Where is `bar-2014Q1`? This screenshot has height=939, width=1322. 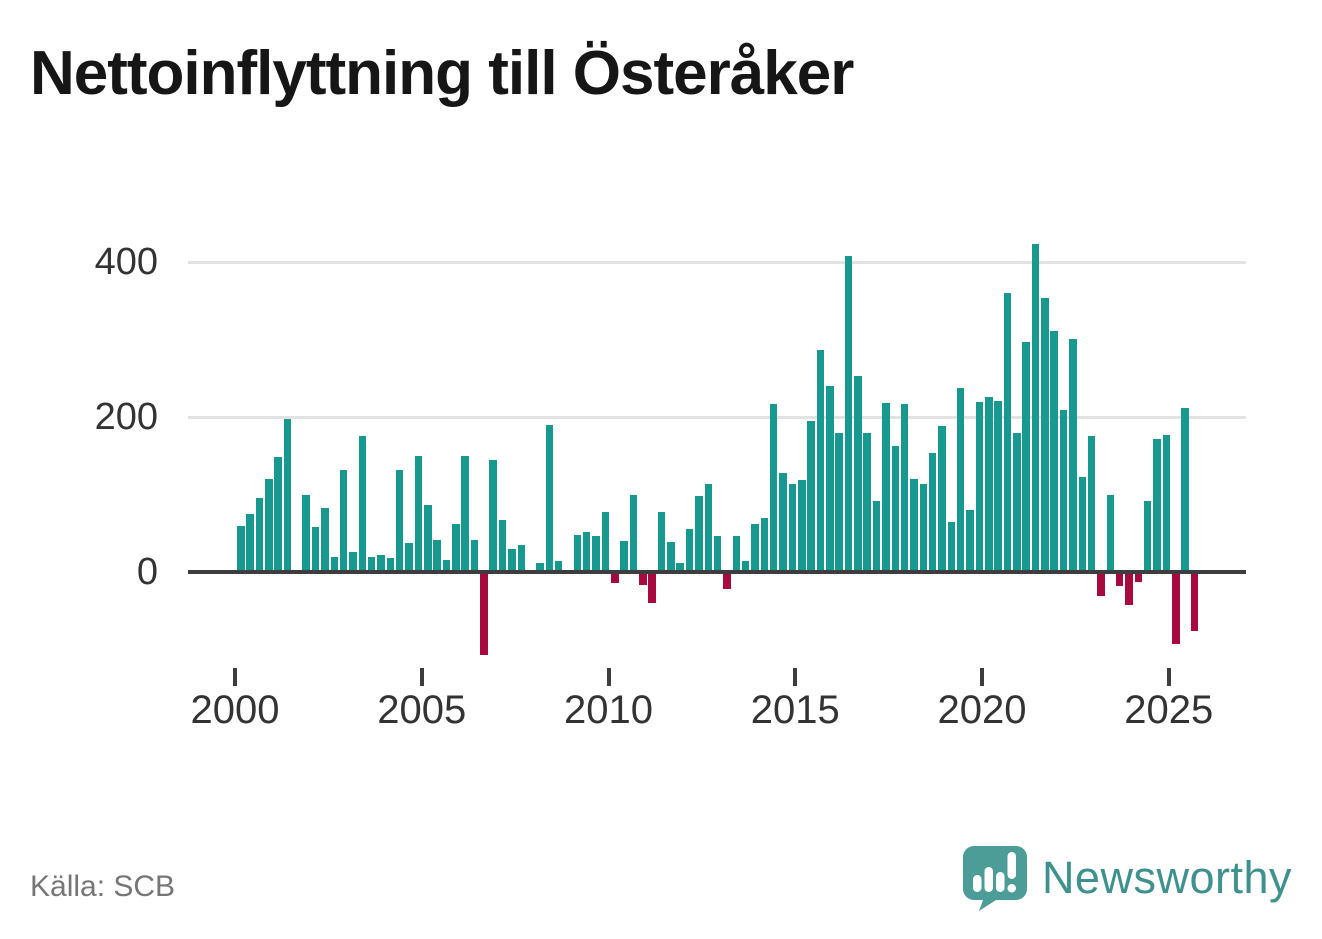
bar-2014Q1 is located at coordinates (764, 545).